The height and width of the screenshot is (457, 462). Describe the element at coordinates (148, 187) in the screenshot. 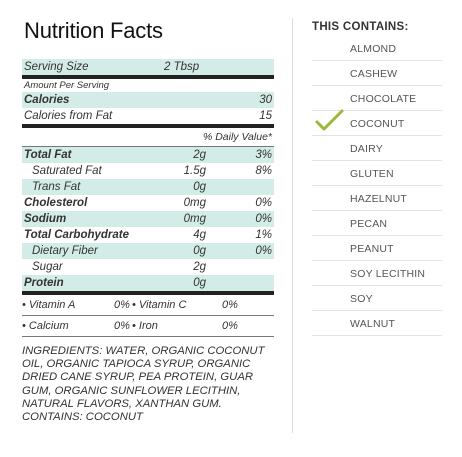

I see `nutrient-row-trans-fat: Trans Fat 0g` at that location.